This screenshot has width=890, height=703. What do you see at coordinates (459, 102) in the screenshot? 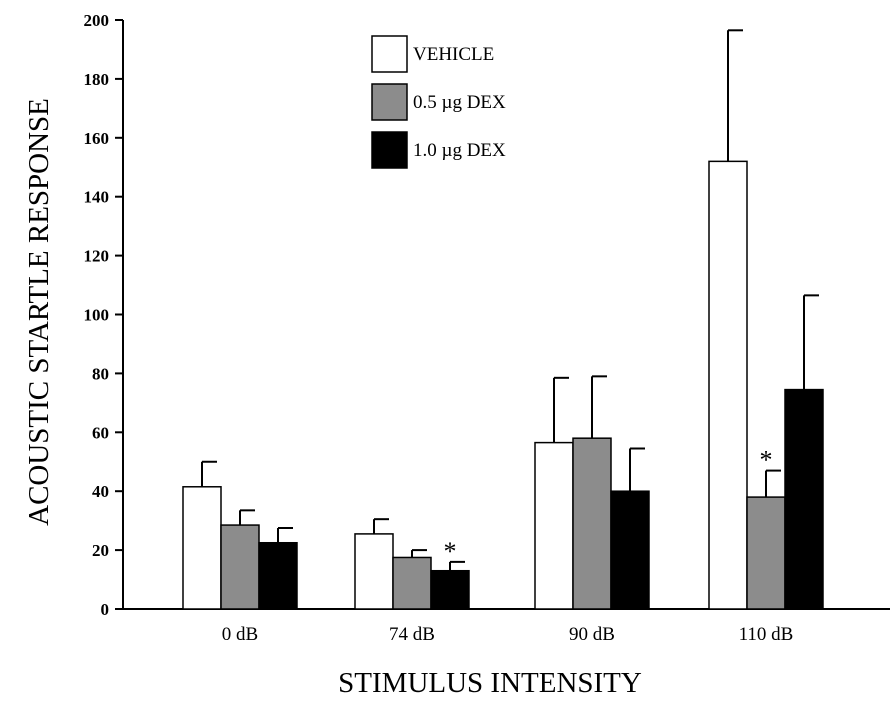
I see `legend-label: 0.5 µg DEX` at bounding box center [459, 102].